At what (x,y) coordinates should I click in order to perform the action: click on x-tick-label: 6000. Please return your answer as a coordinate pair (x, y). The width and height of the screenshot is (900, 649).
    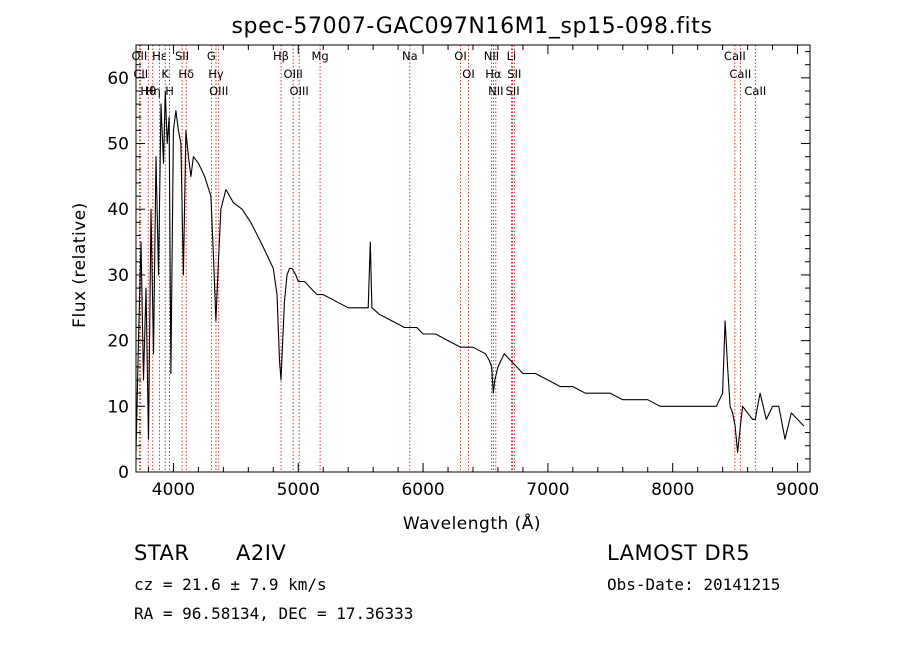
    Looking at the image, I should click on (422, 490).